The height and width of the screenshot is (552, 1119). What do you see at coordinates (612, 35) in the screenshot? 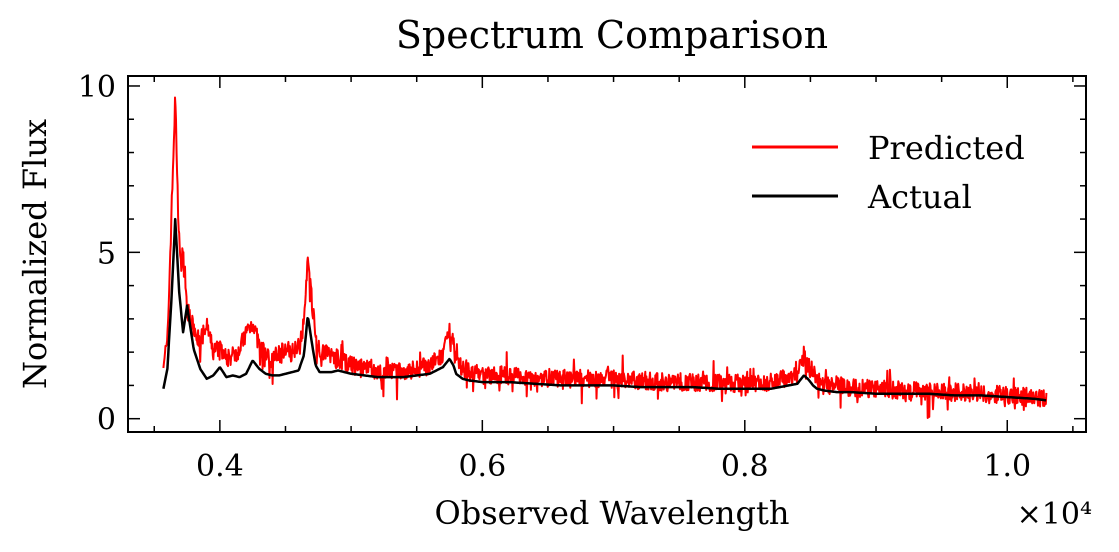
I see `chart-title: Spectrum Comparison` at bounding box center [612, 35].